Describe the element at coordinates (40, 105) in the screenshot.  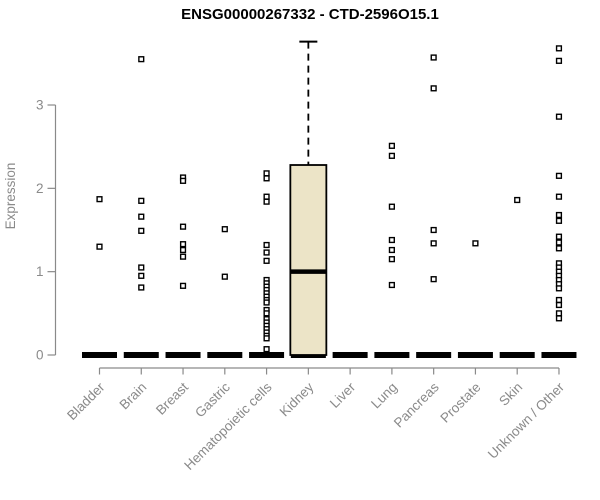
I see `y-axis-tick-label: 3` at that location.